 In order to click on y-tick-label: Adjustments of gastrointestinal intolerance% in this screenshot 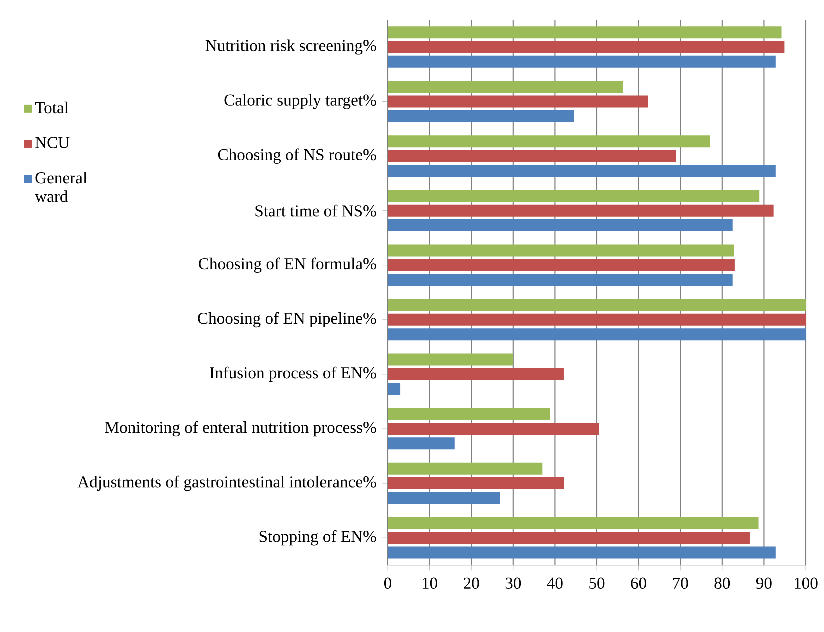, I will do `click(227, 484)`.